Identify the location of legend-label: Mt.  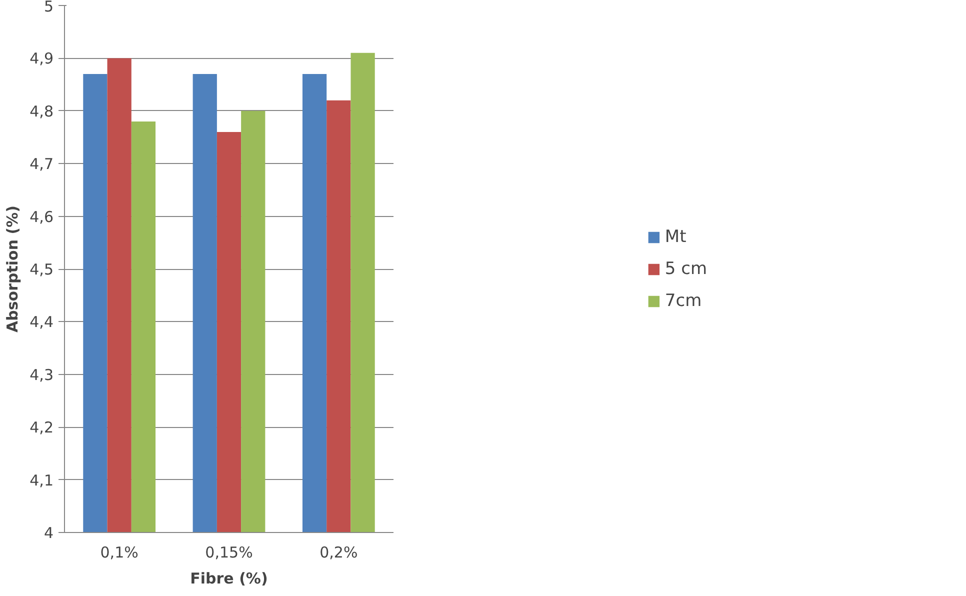
(675, 236).